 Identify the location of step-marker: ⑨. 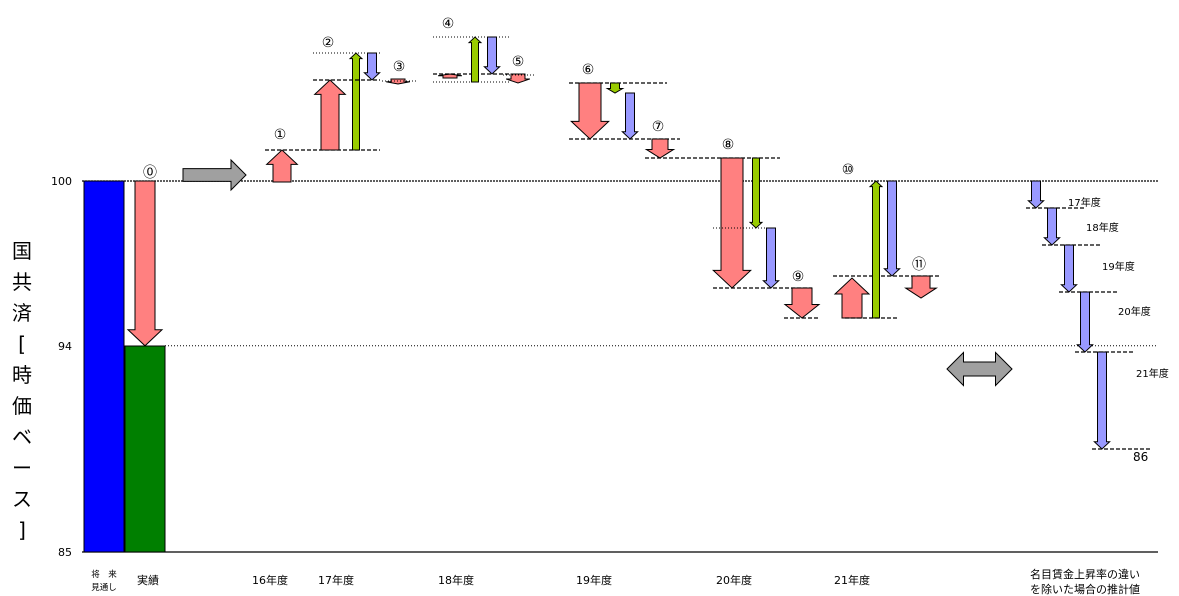
(798, 277).